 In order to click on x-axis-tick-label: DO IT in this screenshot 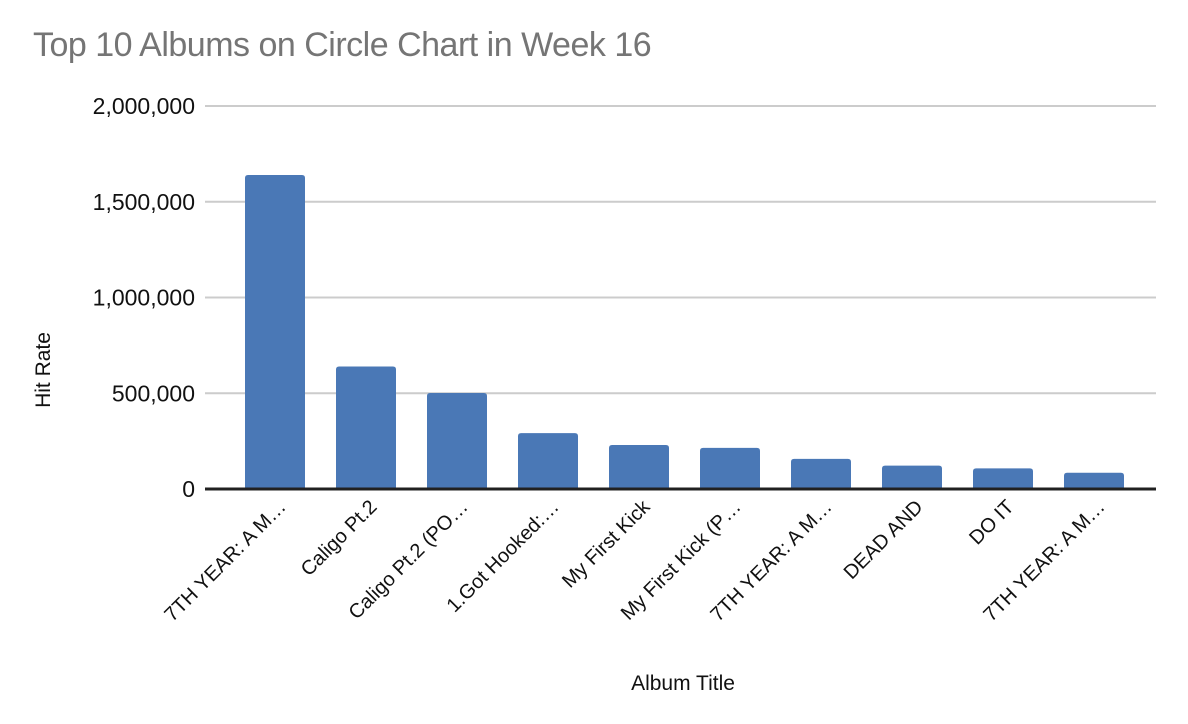, I will do `click(991, 522)`.